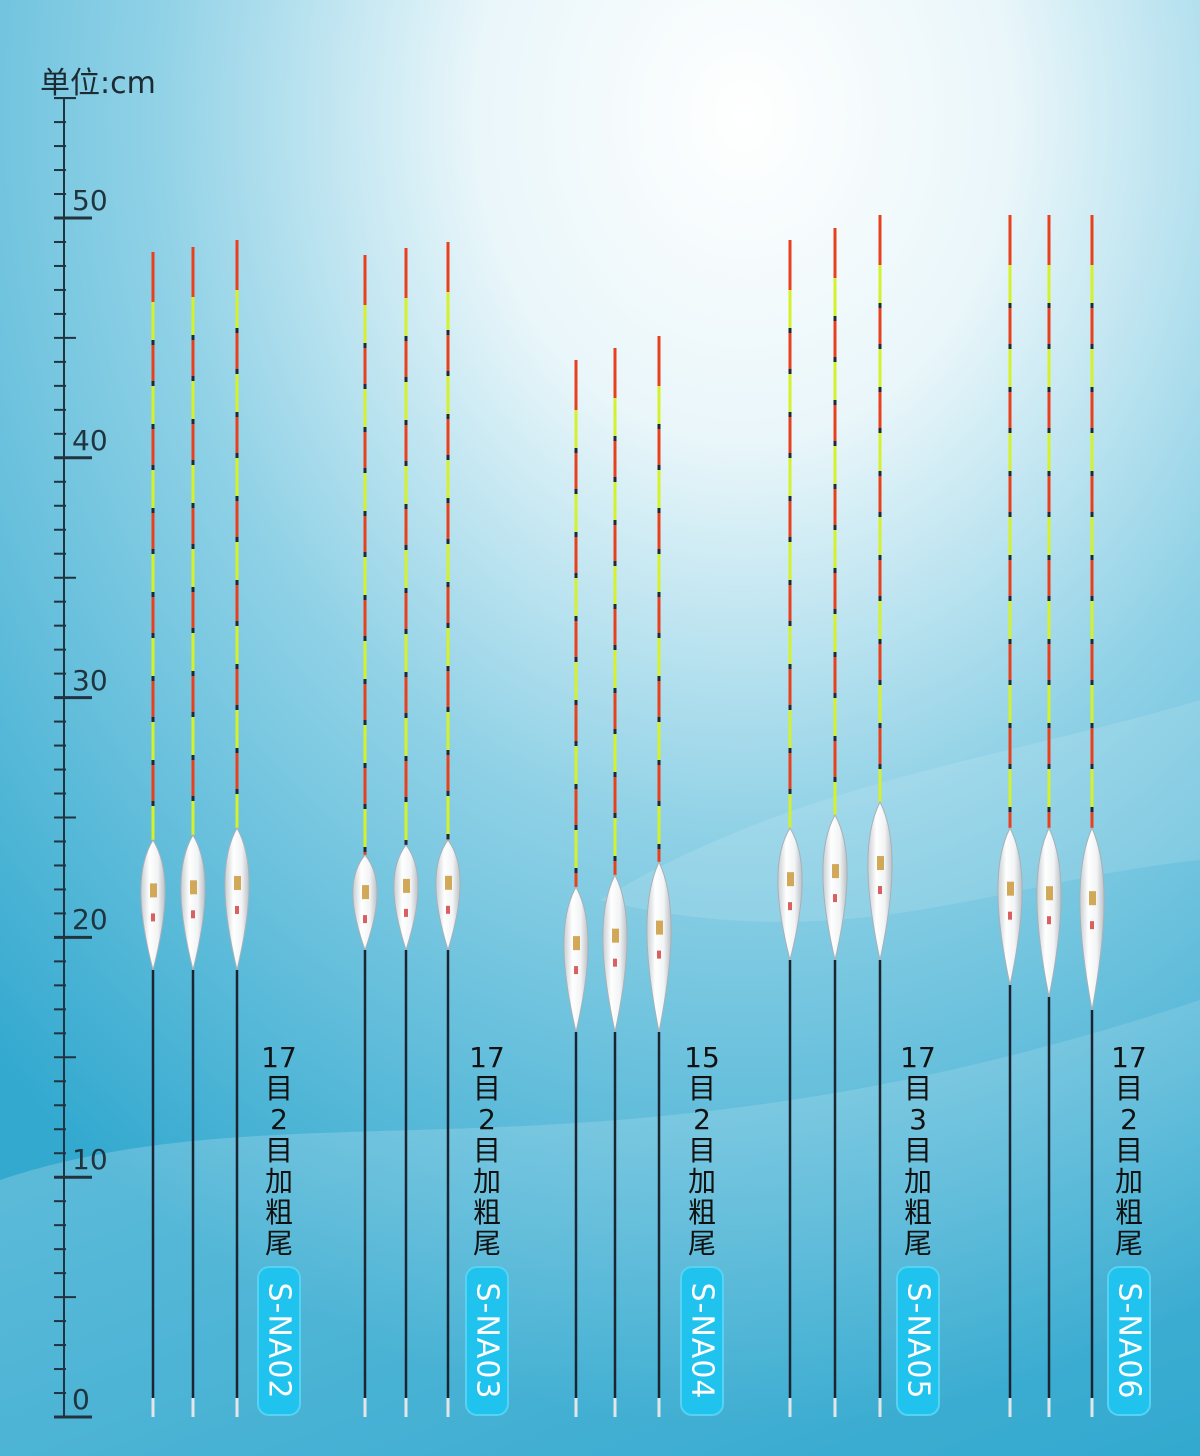  I want to click on ruler-label: 40, so click(90, 440).